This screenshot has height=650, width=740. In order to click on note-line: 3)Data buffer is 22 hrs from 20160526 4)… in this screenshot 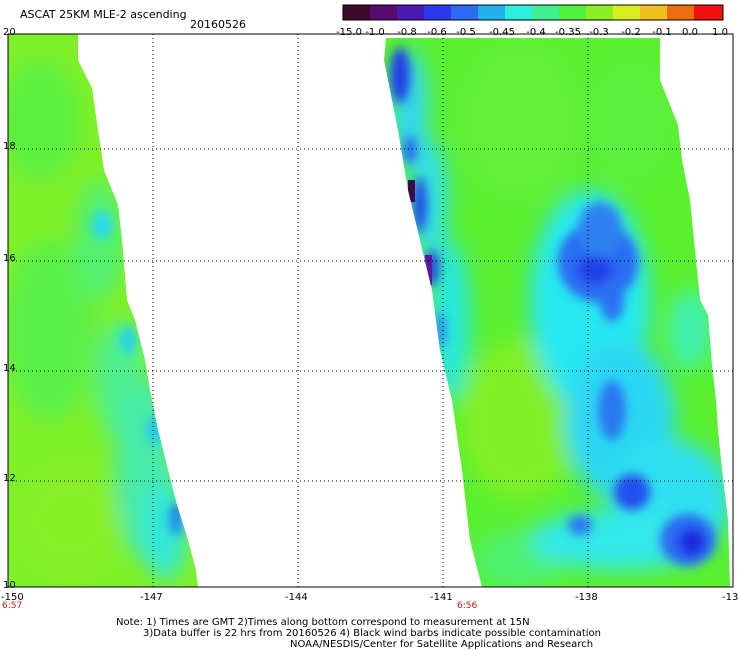, I will do `click(372, 633)`.